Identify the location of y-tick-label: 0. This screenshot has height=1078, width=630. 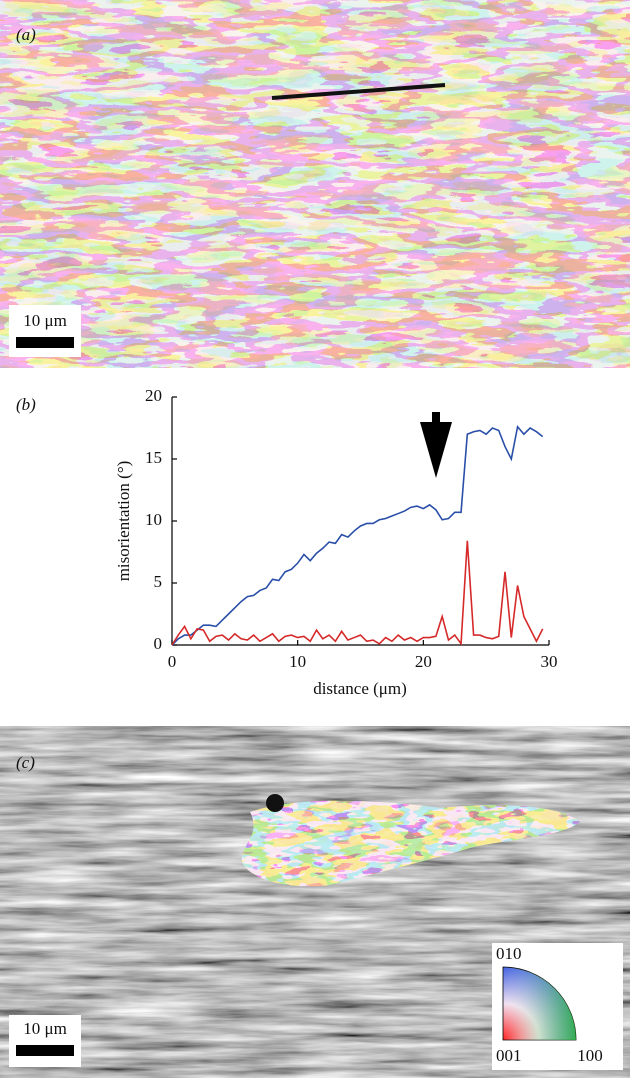
(158, 643).